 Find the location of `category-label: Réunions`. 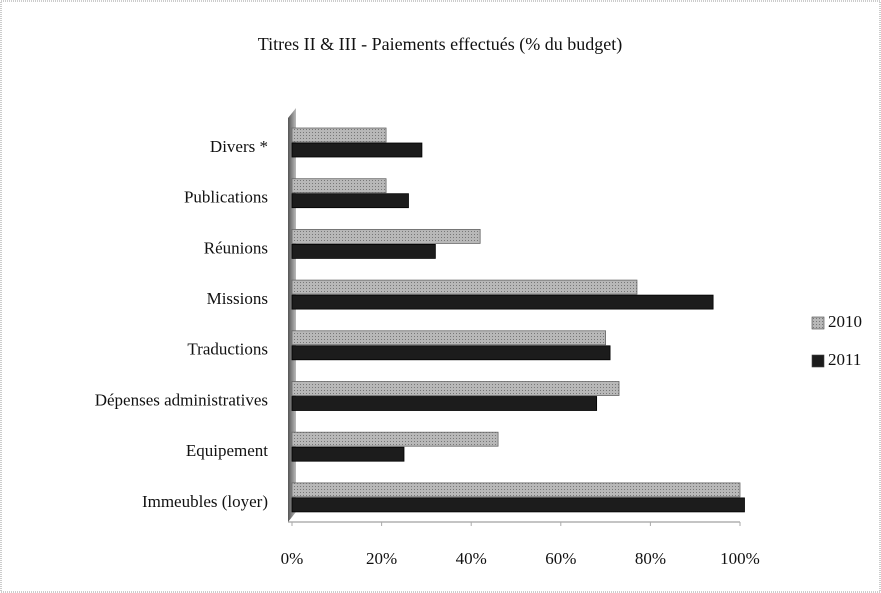

category-label: Réunions is located at coordinates (236, 247).